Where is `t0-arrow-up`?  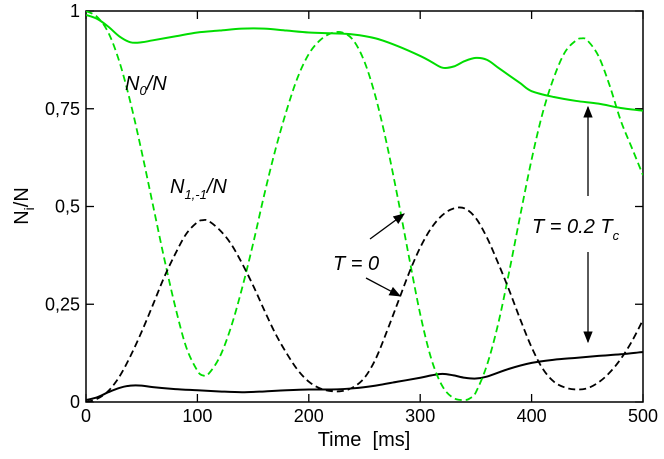
t0-arrow-up is located at coordinates (387, 226).